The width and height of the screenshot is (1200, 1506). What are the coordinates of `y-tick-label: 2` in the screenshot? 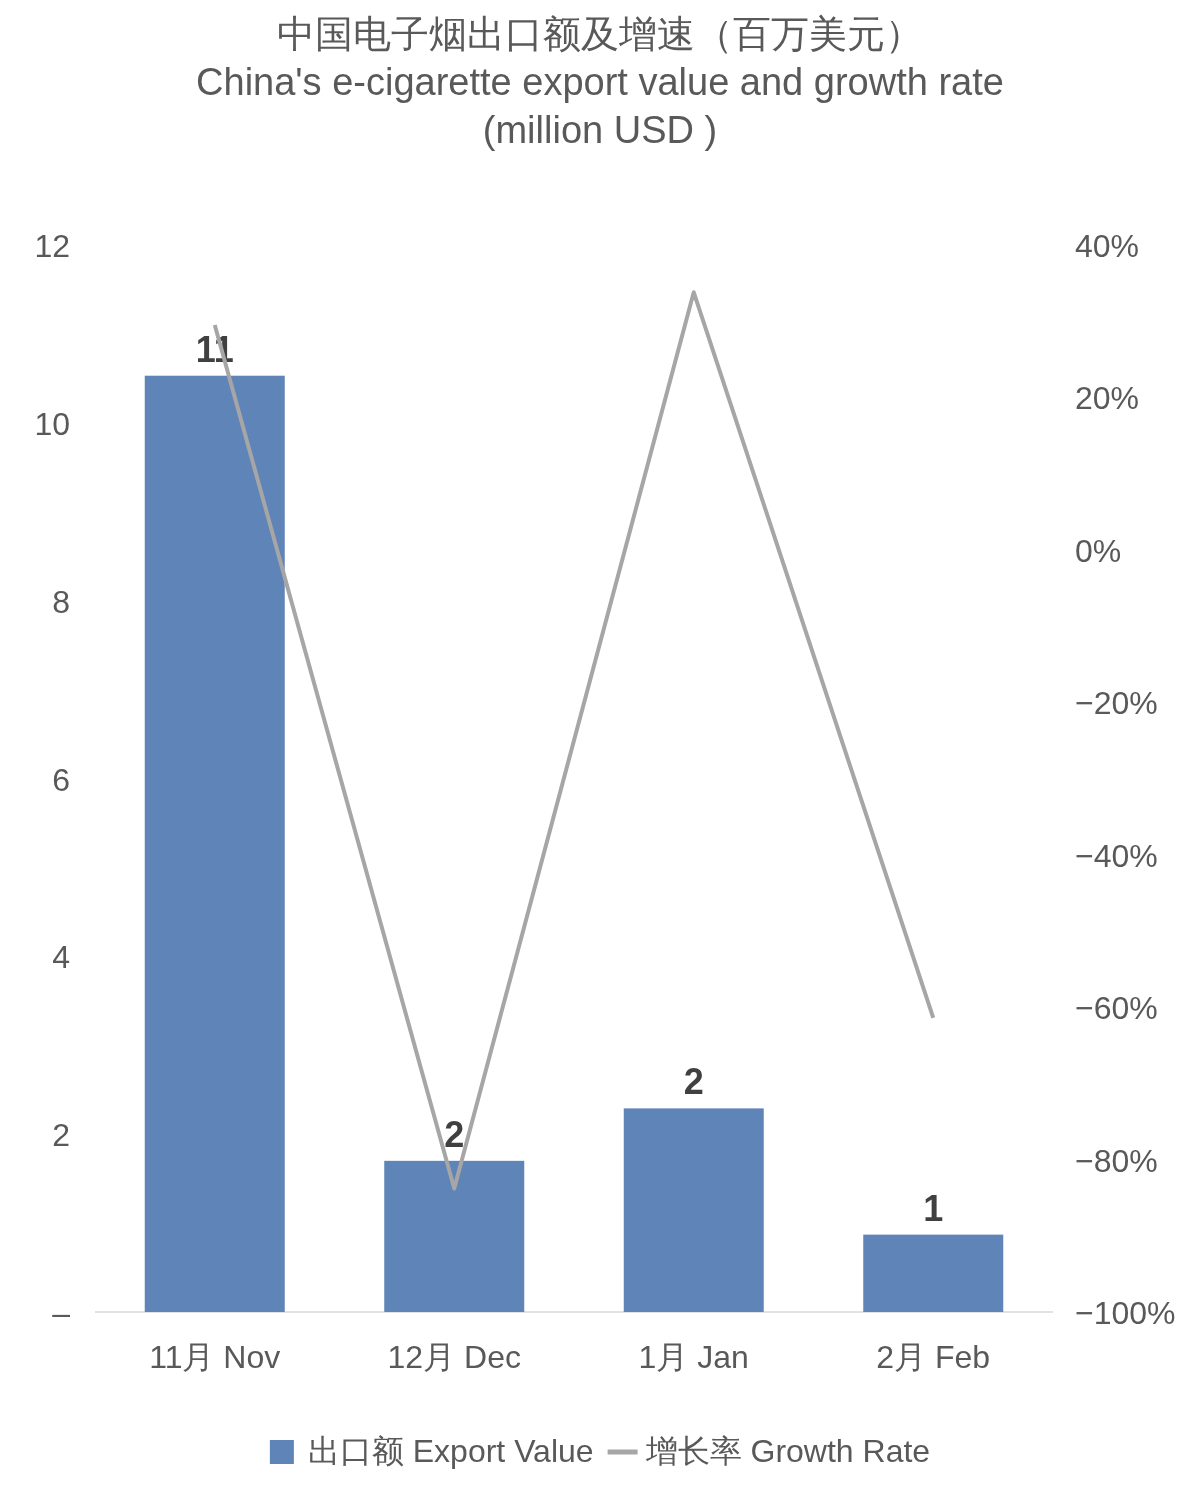 It's located at (61, 1135).